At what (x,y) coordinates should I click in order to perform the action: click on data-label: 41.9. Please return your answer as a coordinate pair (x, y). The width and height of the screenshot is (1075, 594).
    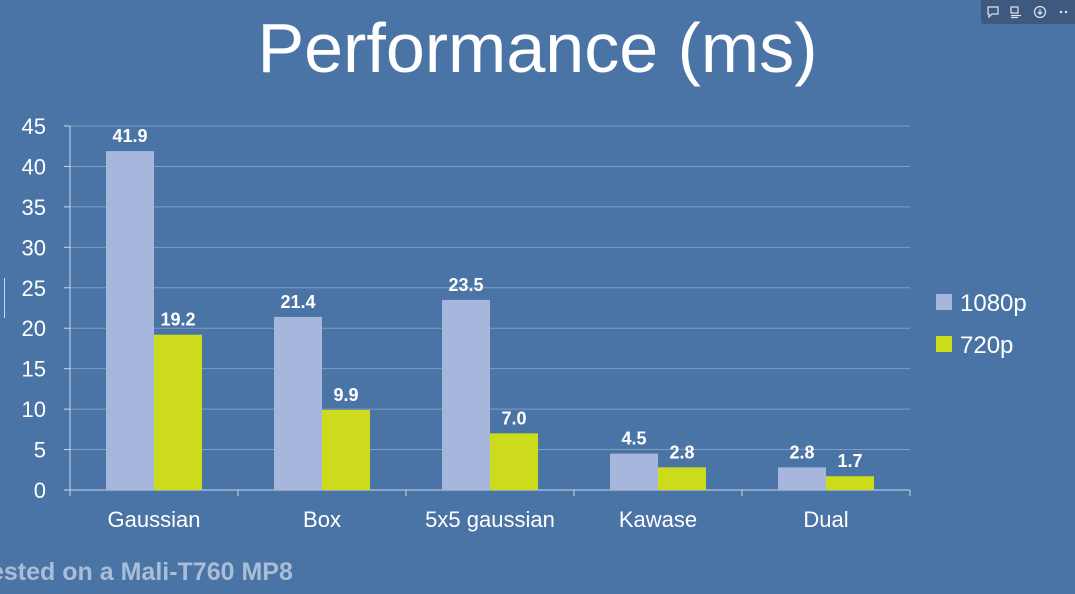
    Looking at the image, I should click on (129, 136).